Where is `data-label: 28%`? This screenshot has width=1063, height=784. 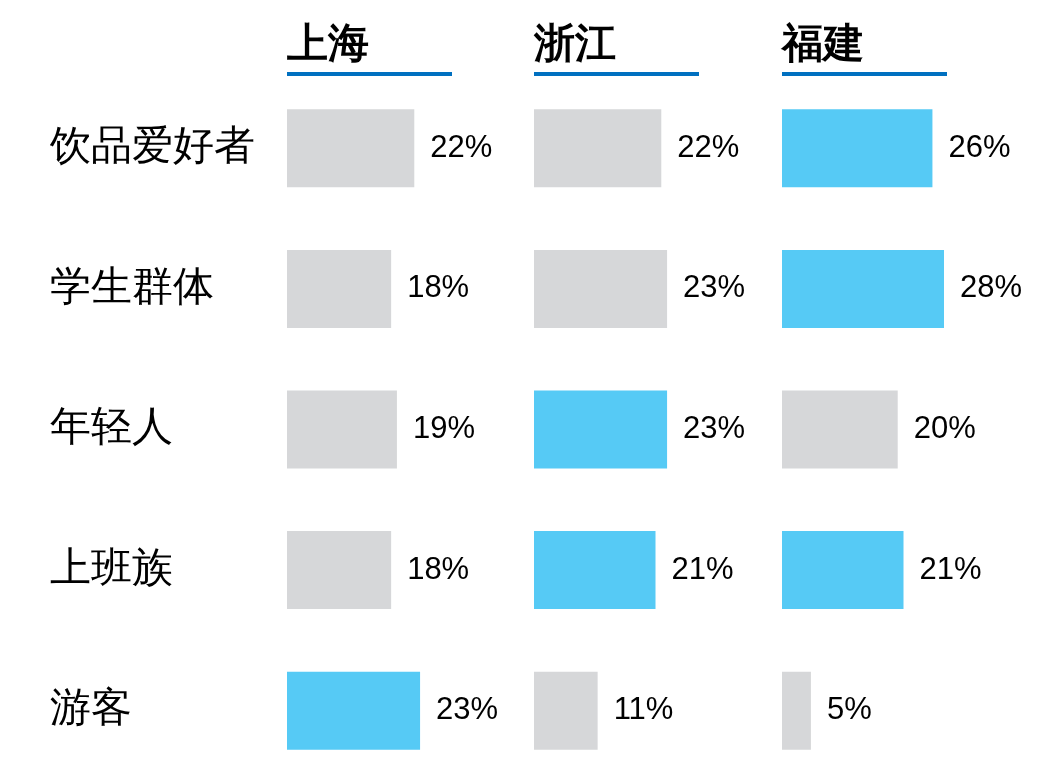
data-label: 28% is located at coordinates (991, 287).